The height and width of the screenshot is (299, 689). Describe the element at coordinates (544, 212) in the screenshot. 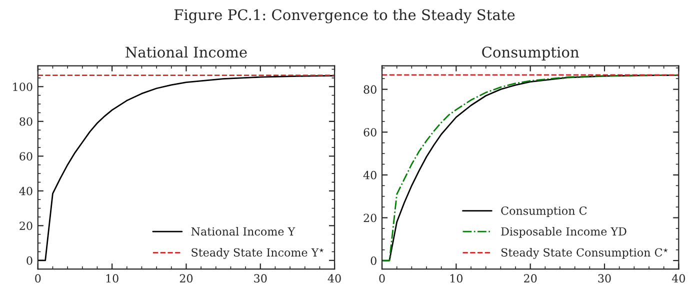

I see `legend-label: Consumption C` at that location.